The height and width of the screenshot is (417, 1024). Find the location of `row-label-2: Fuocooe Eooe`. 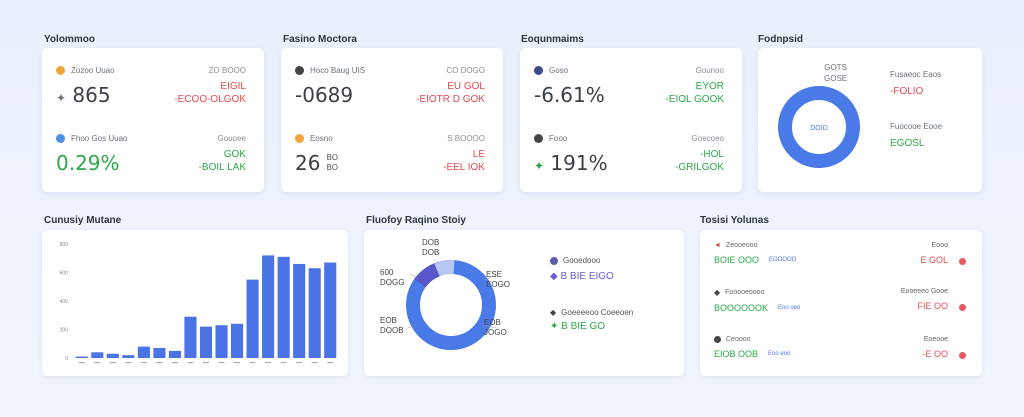

row-label-2: Fuocooe Eooe is located at coordinates (916, 126).